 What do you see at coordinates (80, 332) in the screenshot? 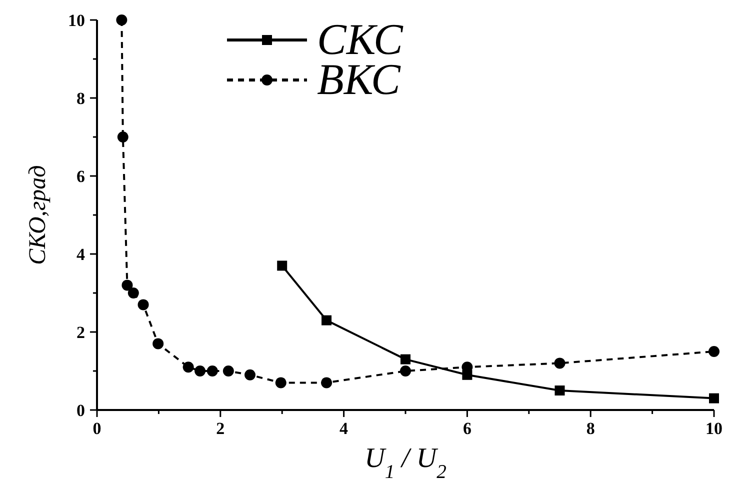
I see `y-tick-label: 2` at bounding box center [80, 332].